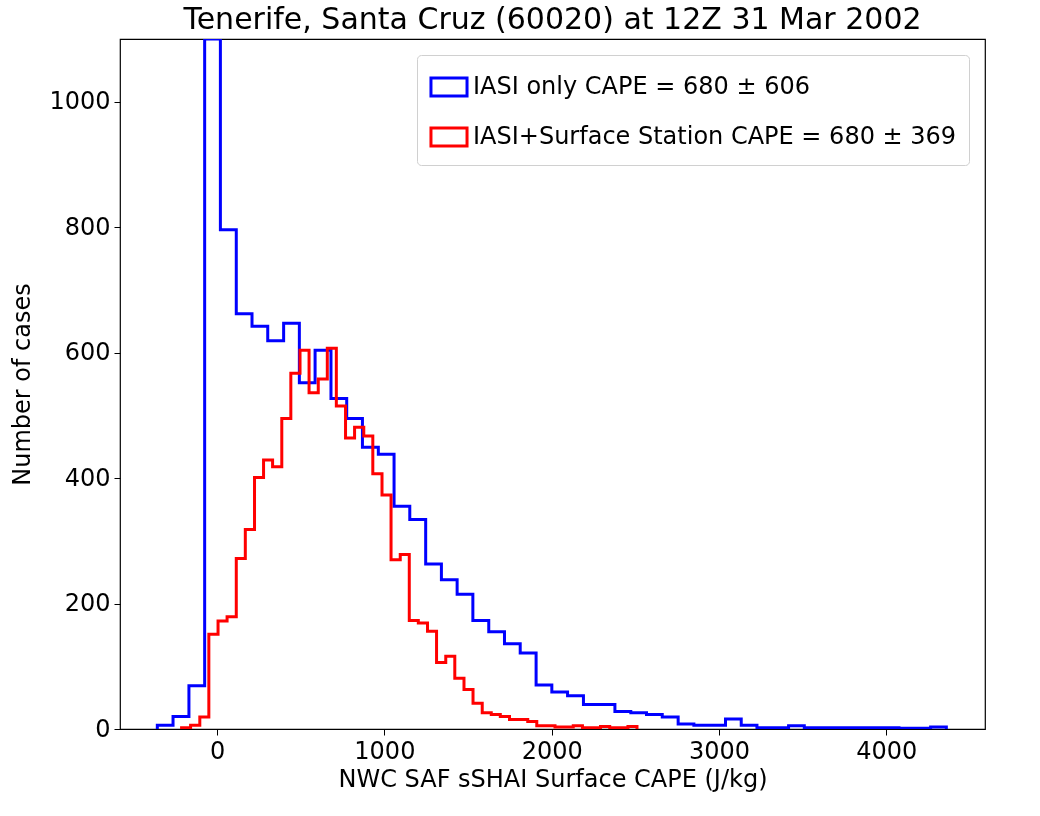  I want to click on y-tick-label: 800, so click(87, 226).